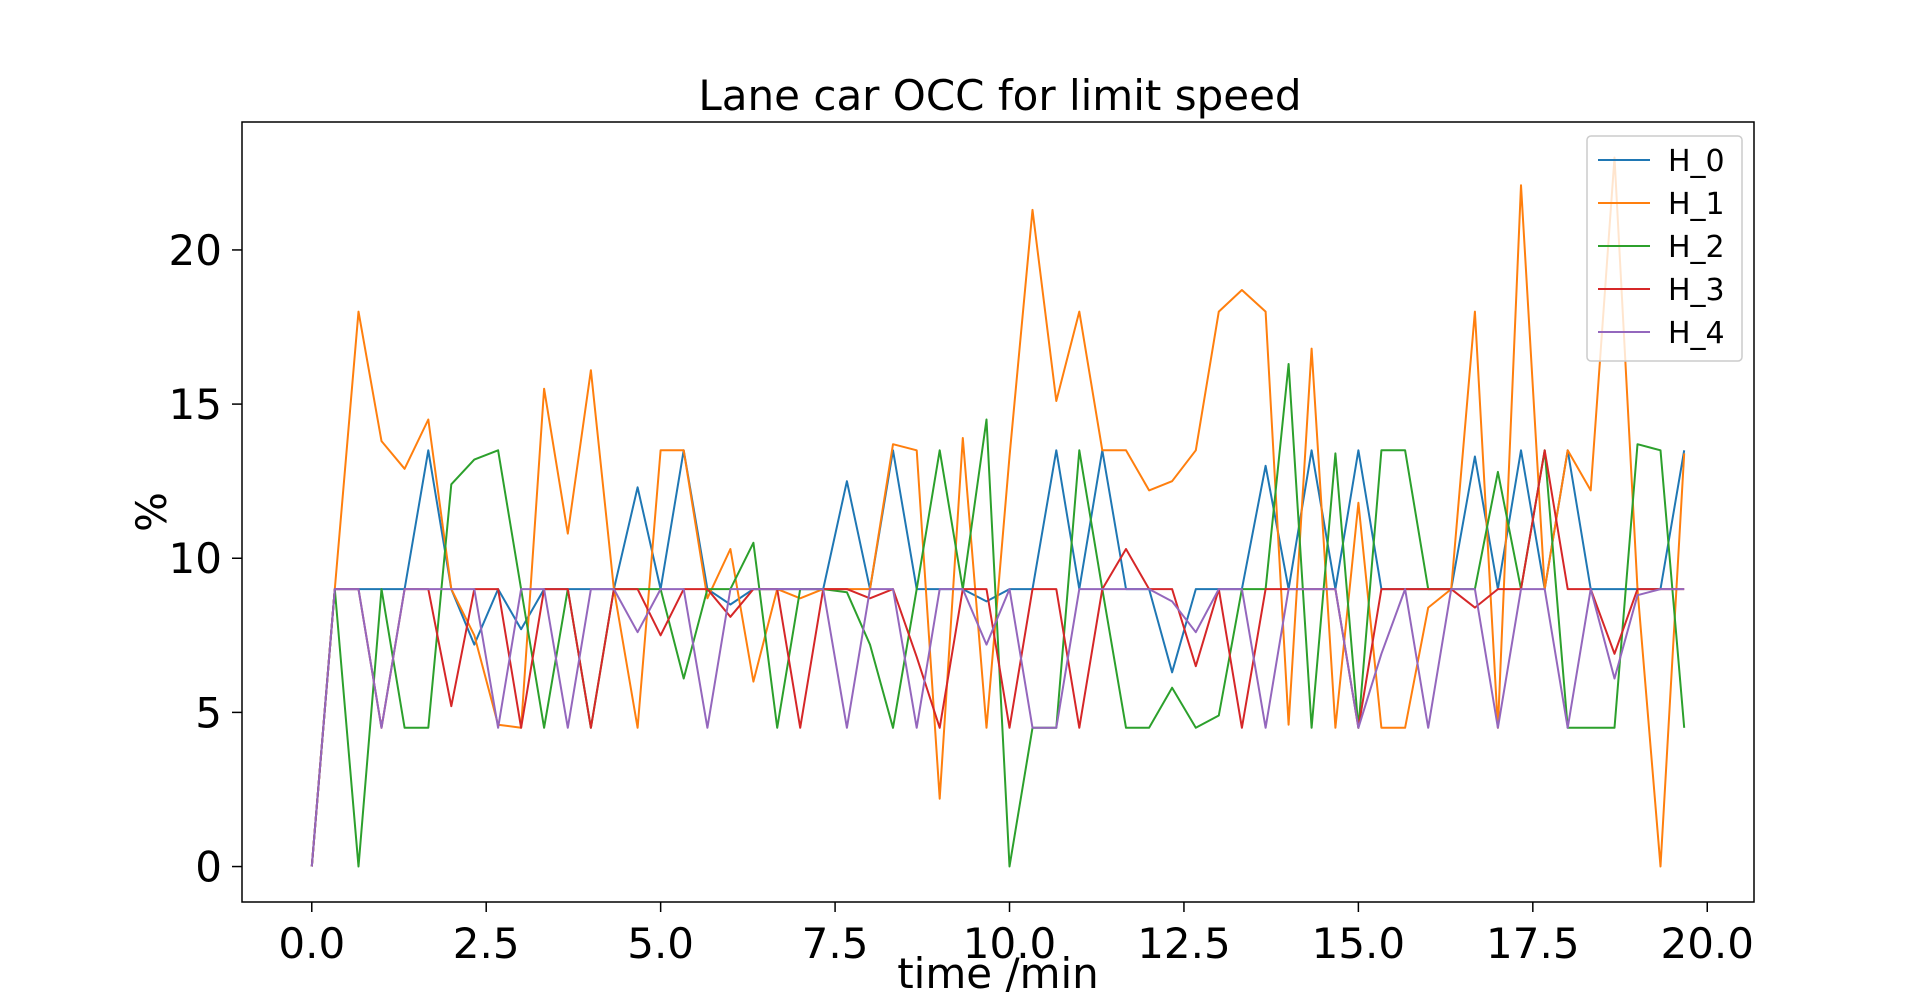 The width and height of the screenshot is (1923, 1005). Describe the element at coordinates (660, 943) in the screenshot. I see `x-tick-label: 5.0` at that location.